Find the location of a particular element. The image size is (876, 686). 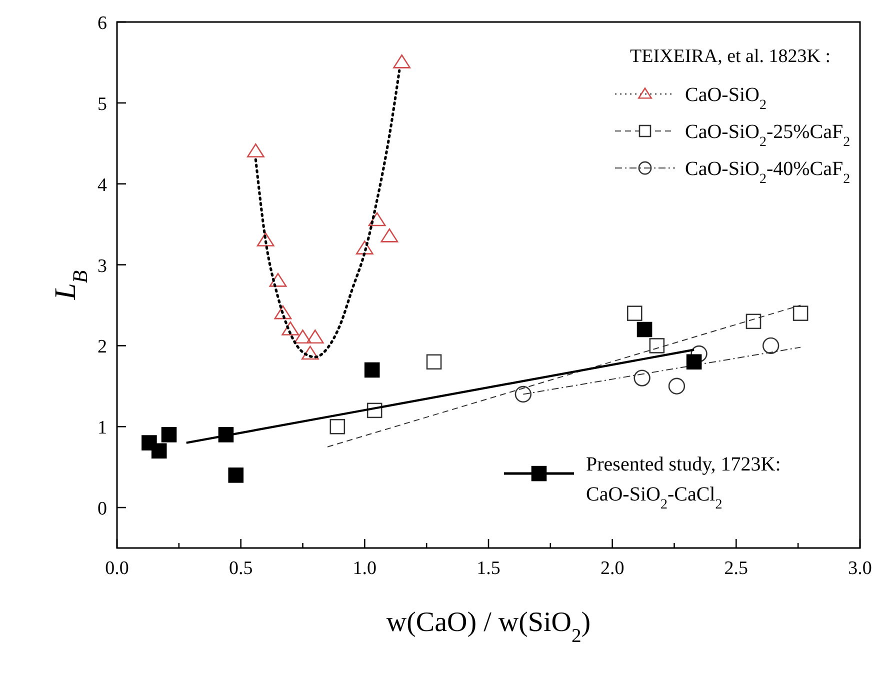

y-tick-label: 4 is located at coordinates (103, 185).